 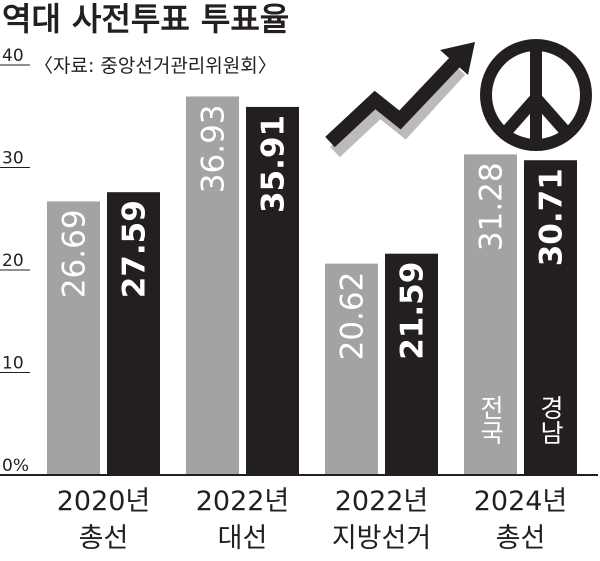 What do you see at coordinates (214, 148) in the screenshot?
I see `value-label: 36.93` at bounding box center [214, 148].